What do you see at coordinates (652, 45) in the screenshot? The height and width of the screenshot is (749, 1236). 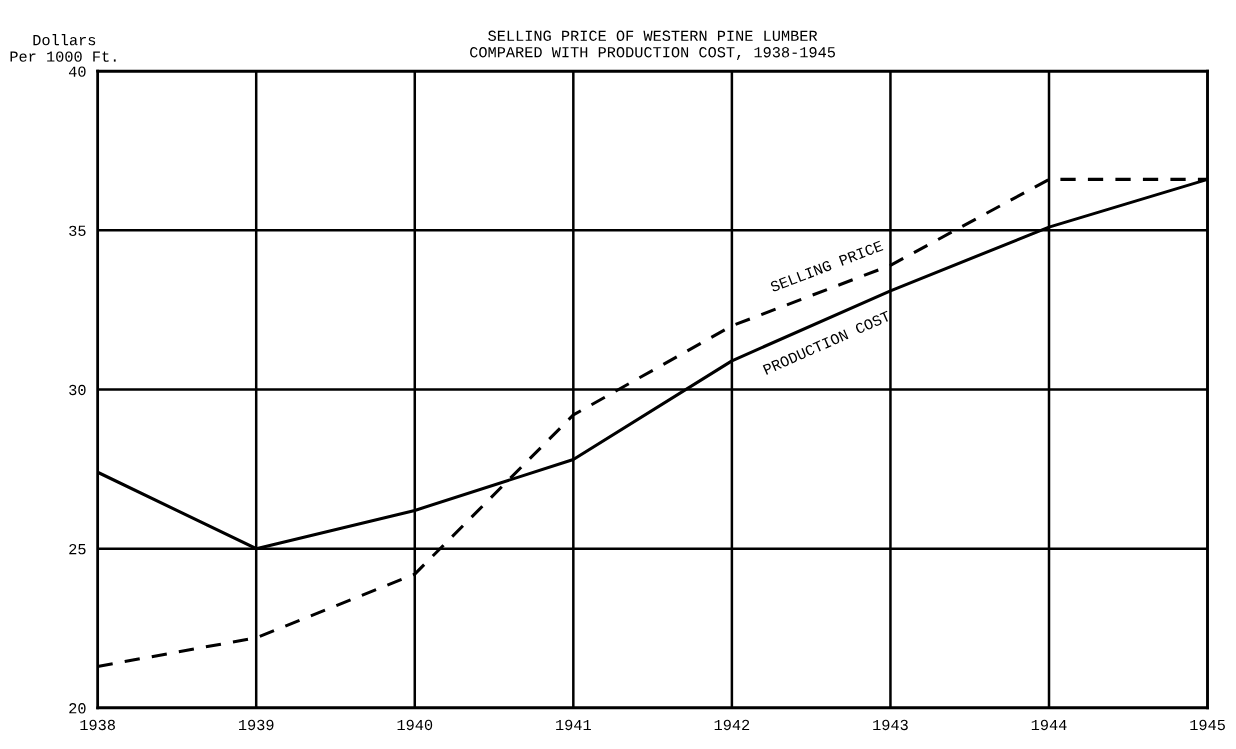 I see `chart-title: SELLING PRICE OF WESTERN PINE LUMBER COMPARED WITH PRODUCTION COST, 1938-1945` at bounding box center [652, 45].